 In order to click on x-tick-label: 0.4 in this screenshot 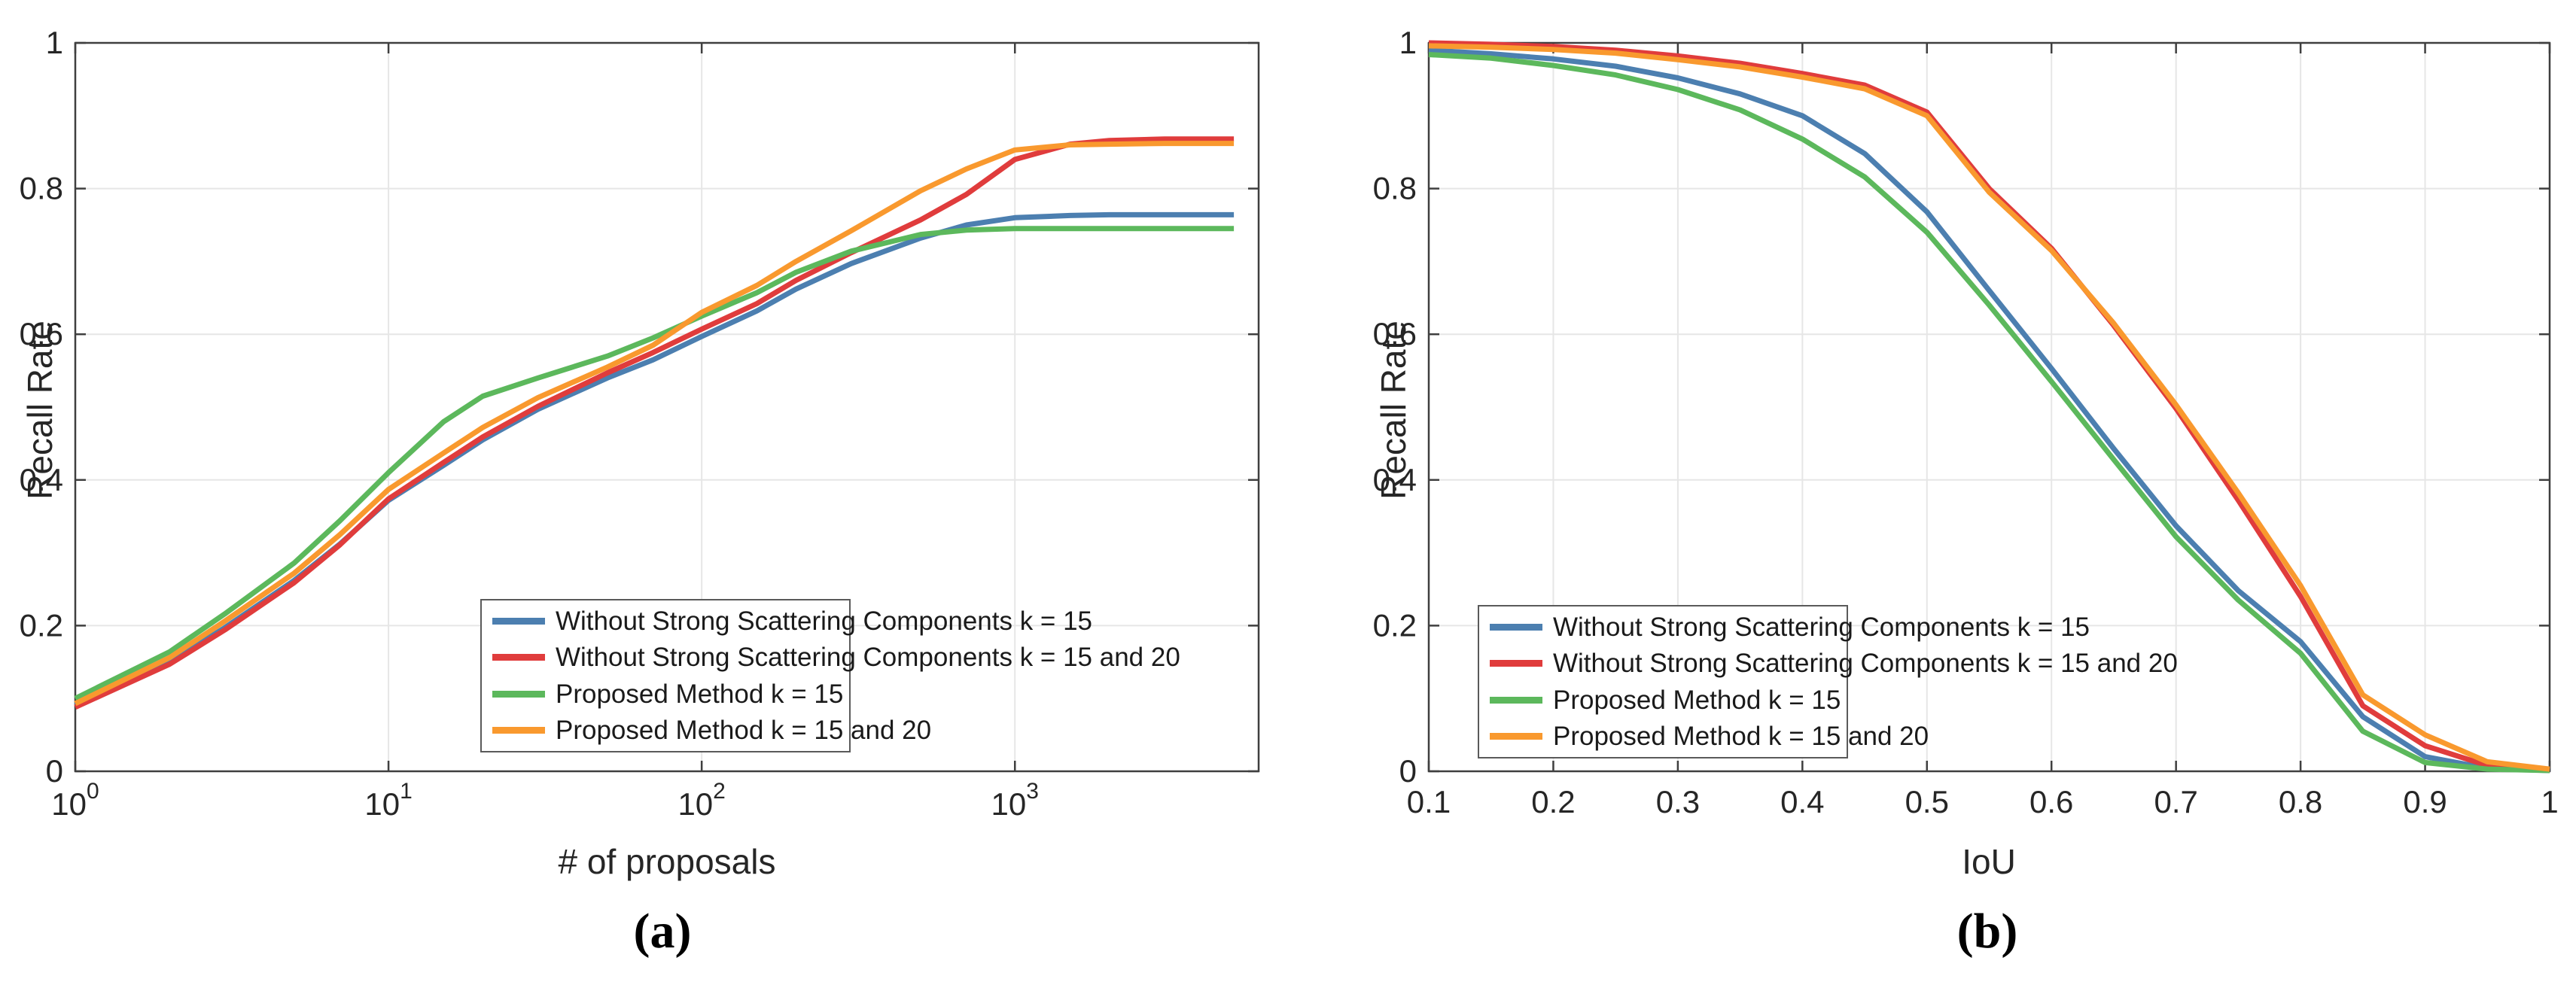, I will do `click(1802, 801)`.